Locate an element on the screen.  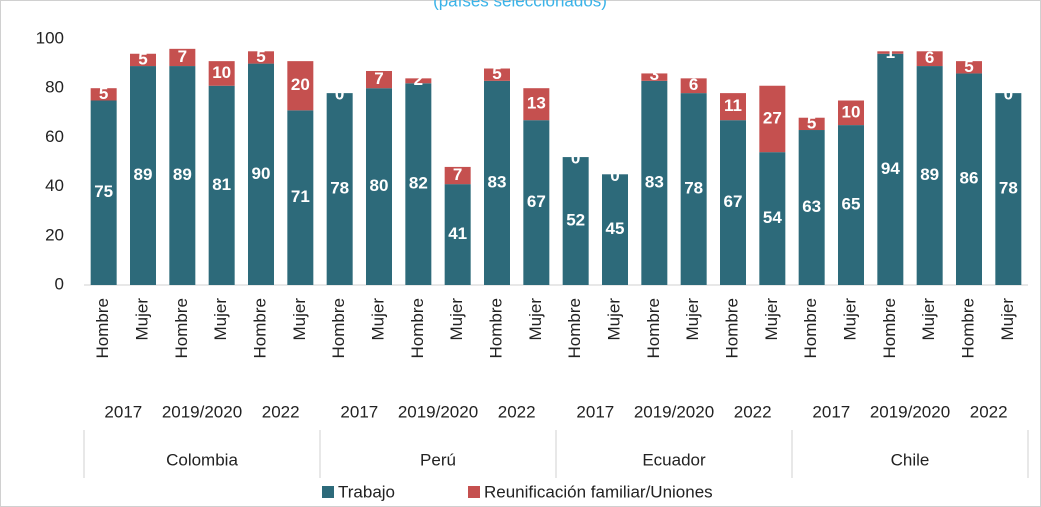
data-label: 13 is located at coordinates (536, 103).